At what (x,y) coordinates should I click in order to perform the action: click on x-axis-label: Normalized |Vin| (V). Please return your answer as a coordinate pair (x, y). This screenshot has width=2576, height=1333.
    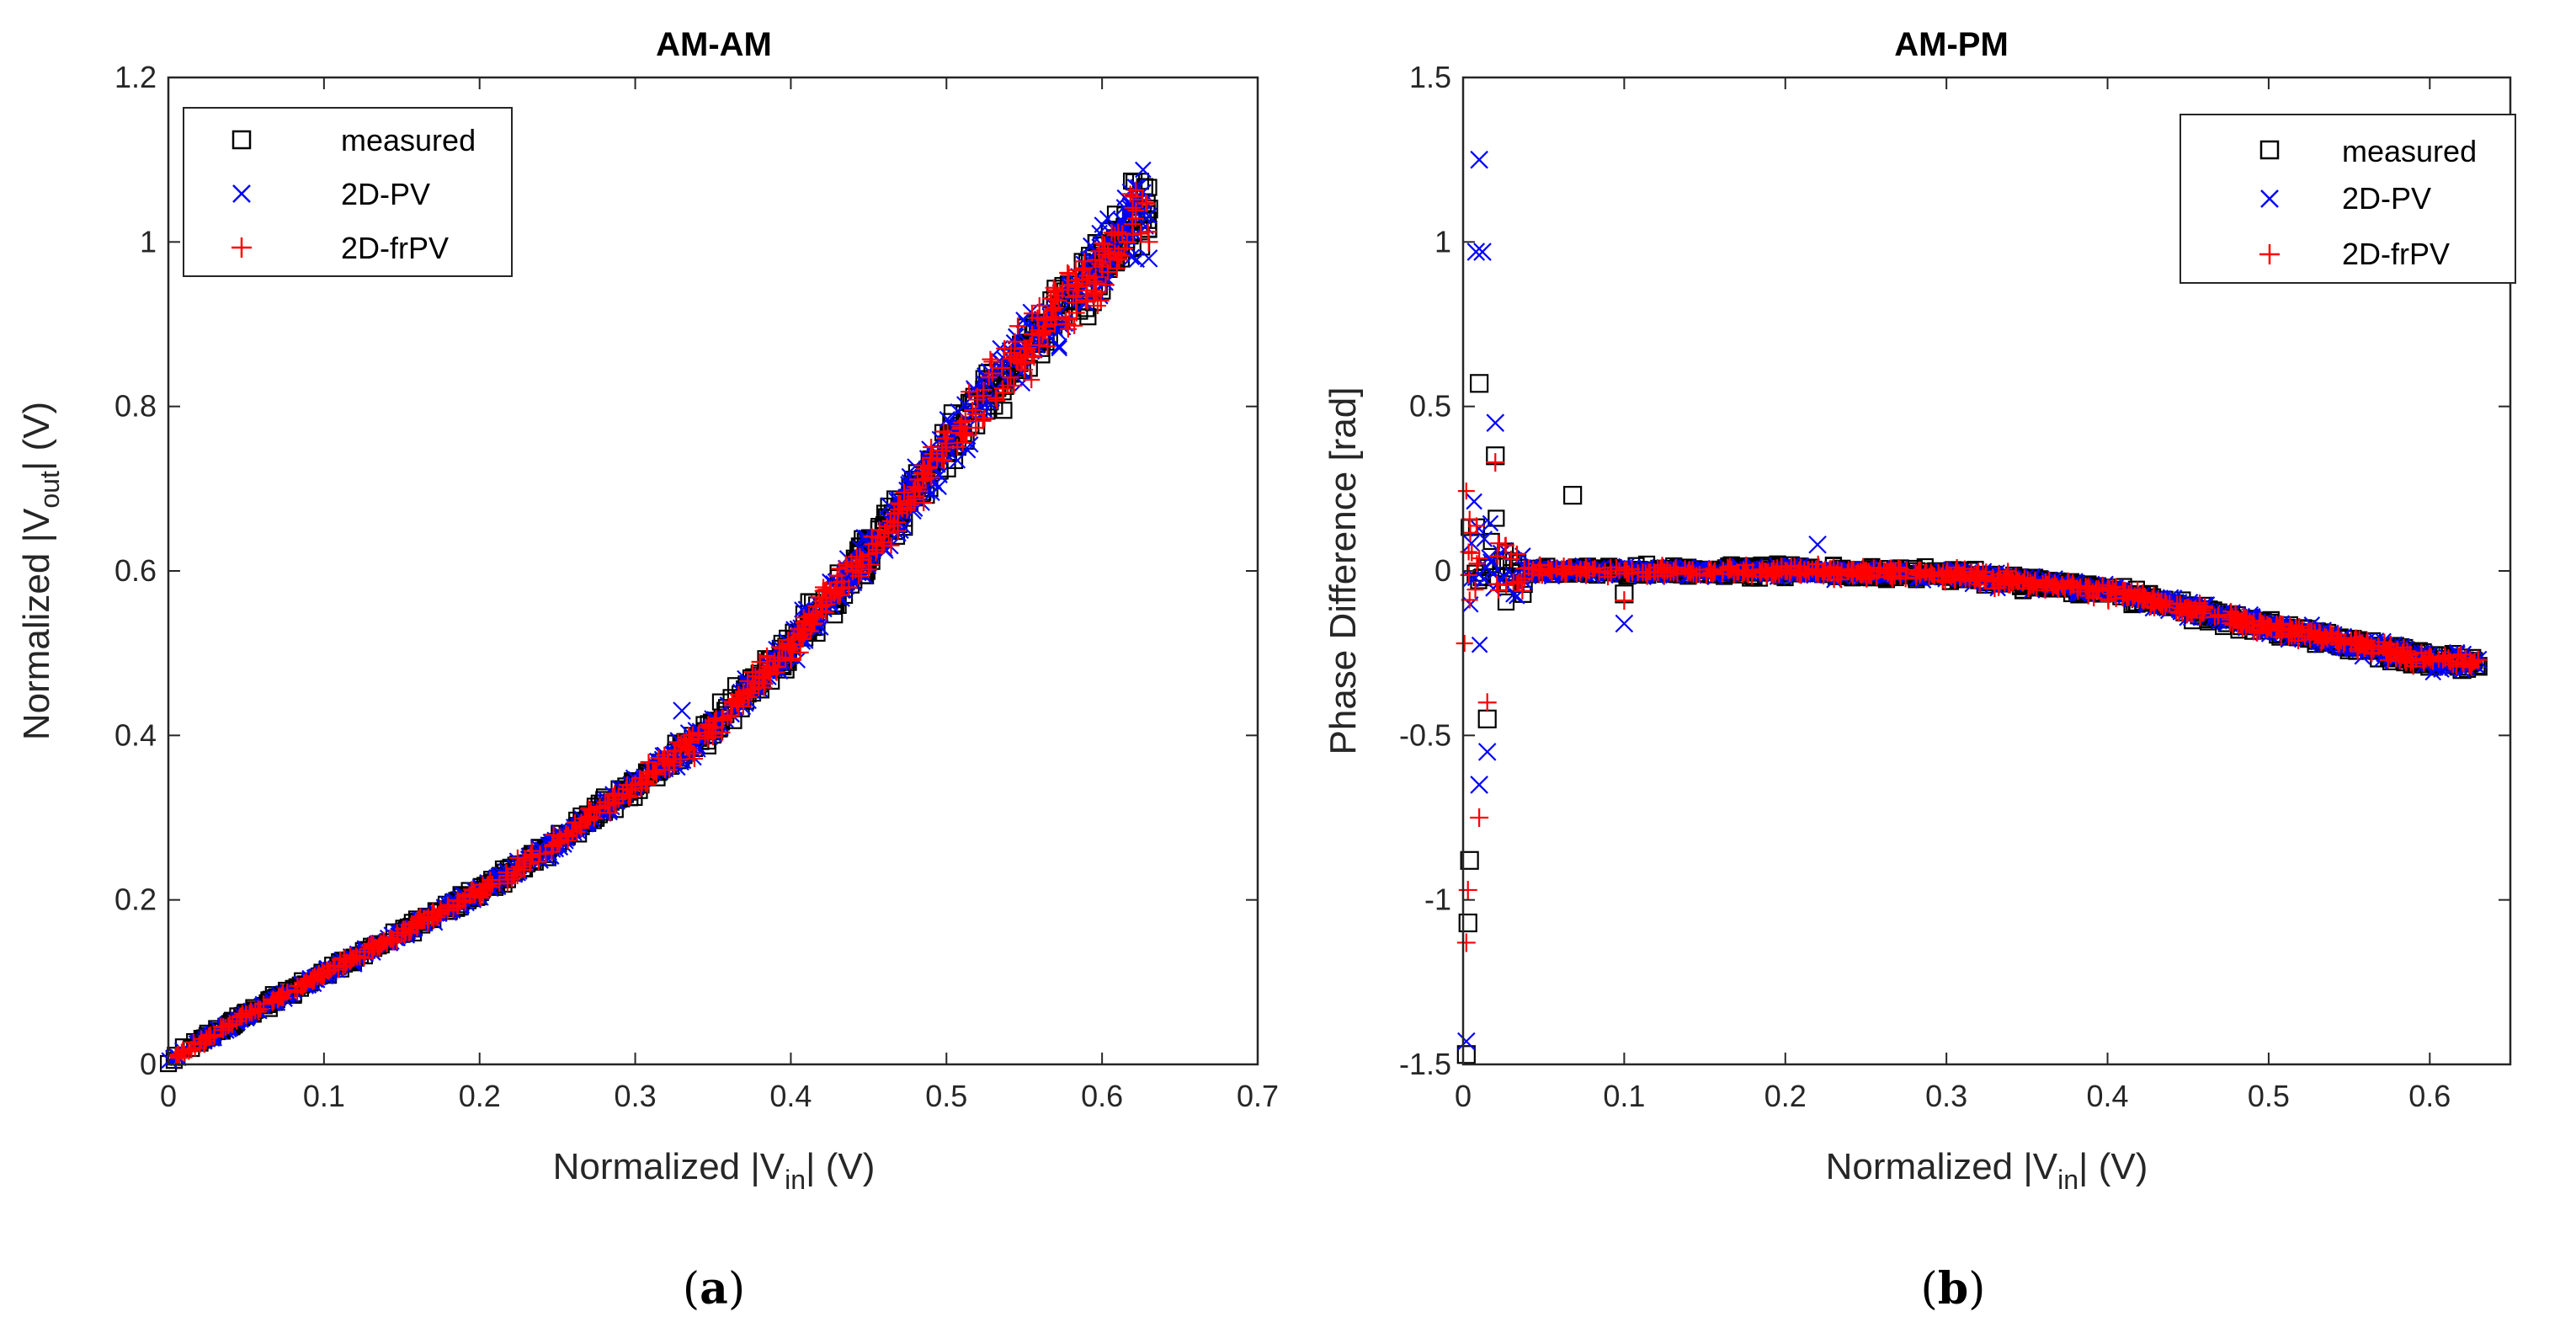
    Looking at the image, I should click on (715, 1170).